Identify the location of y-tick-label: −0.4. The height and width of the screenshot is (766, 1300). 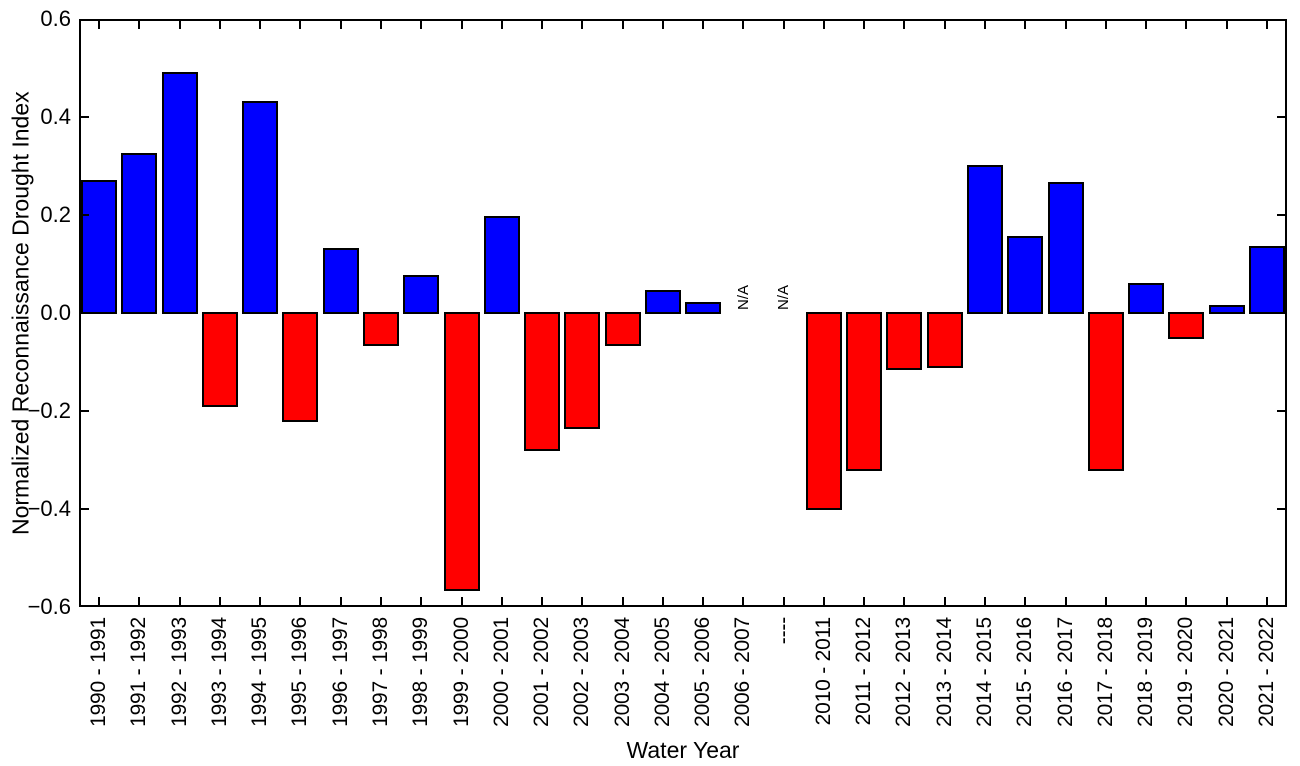
(49, 508).